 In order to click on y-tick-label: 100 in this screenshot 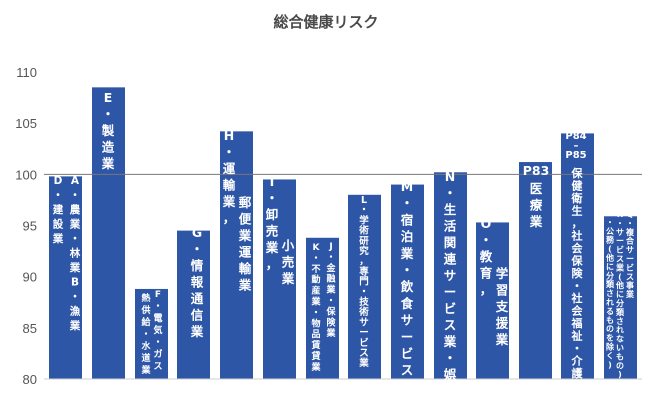, I will do `click(26, 174)`.